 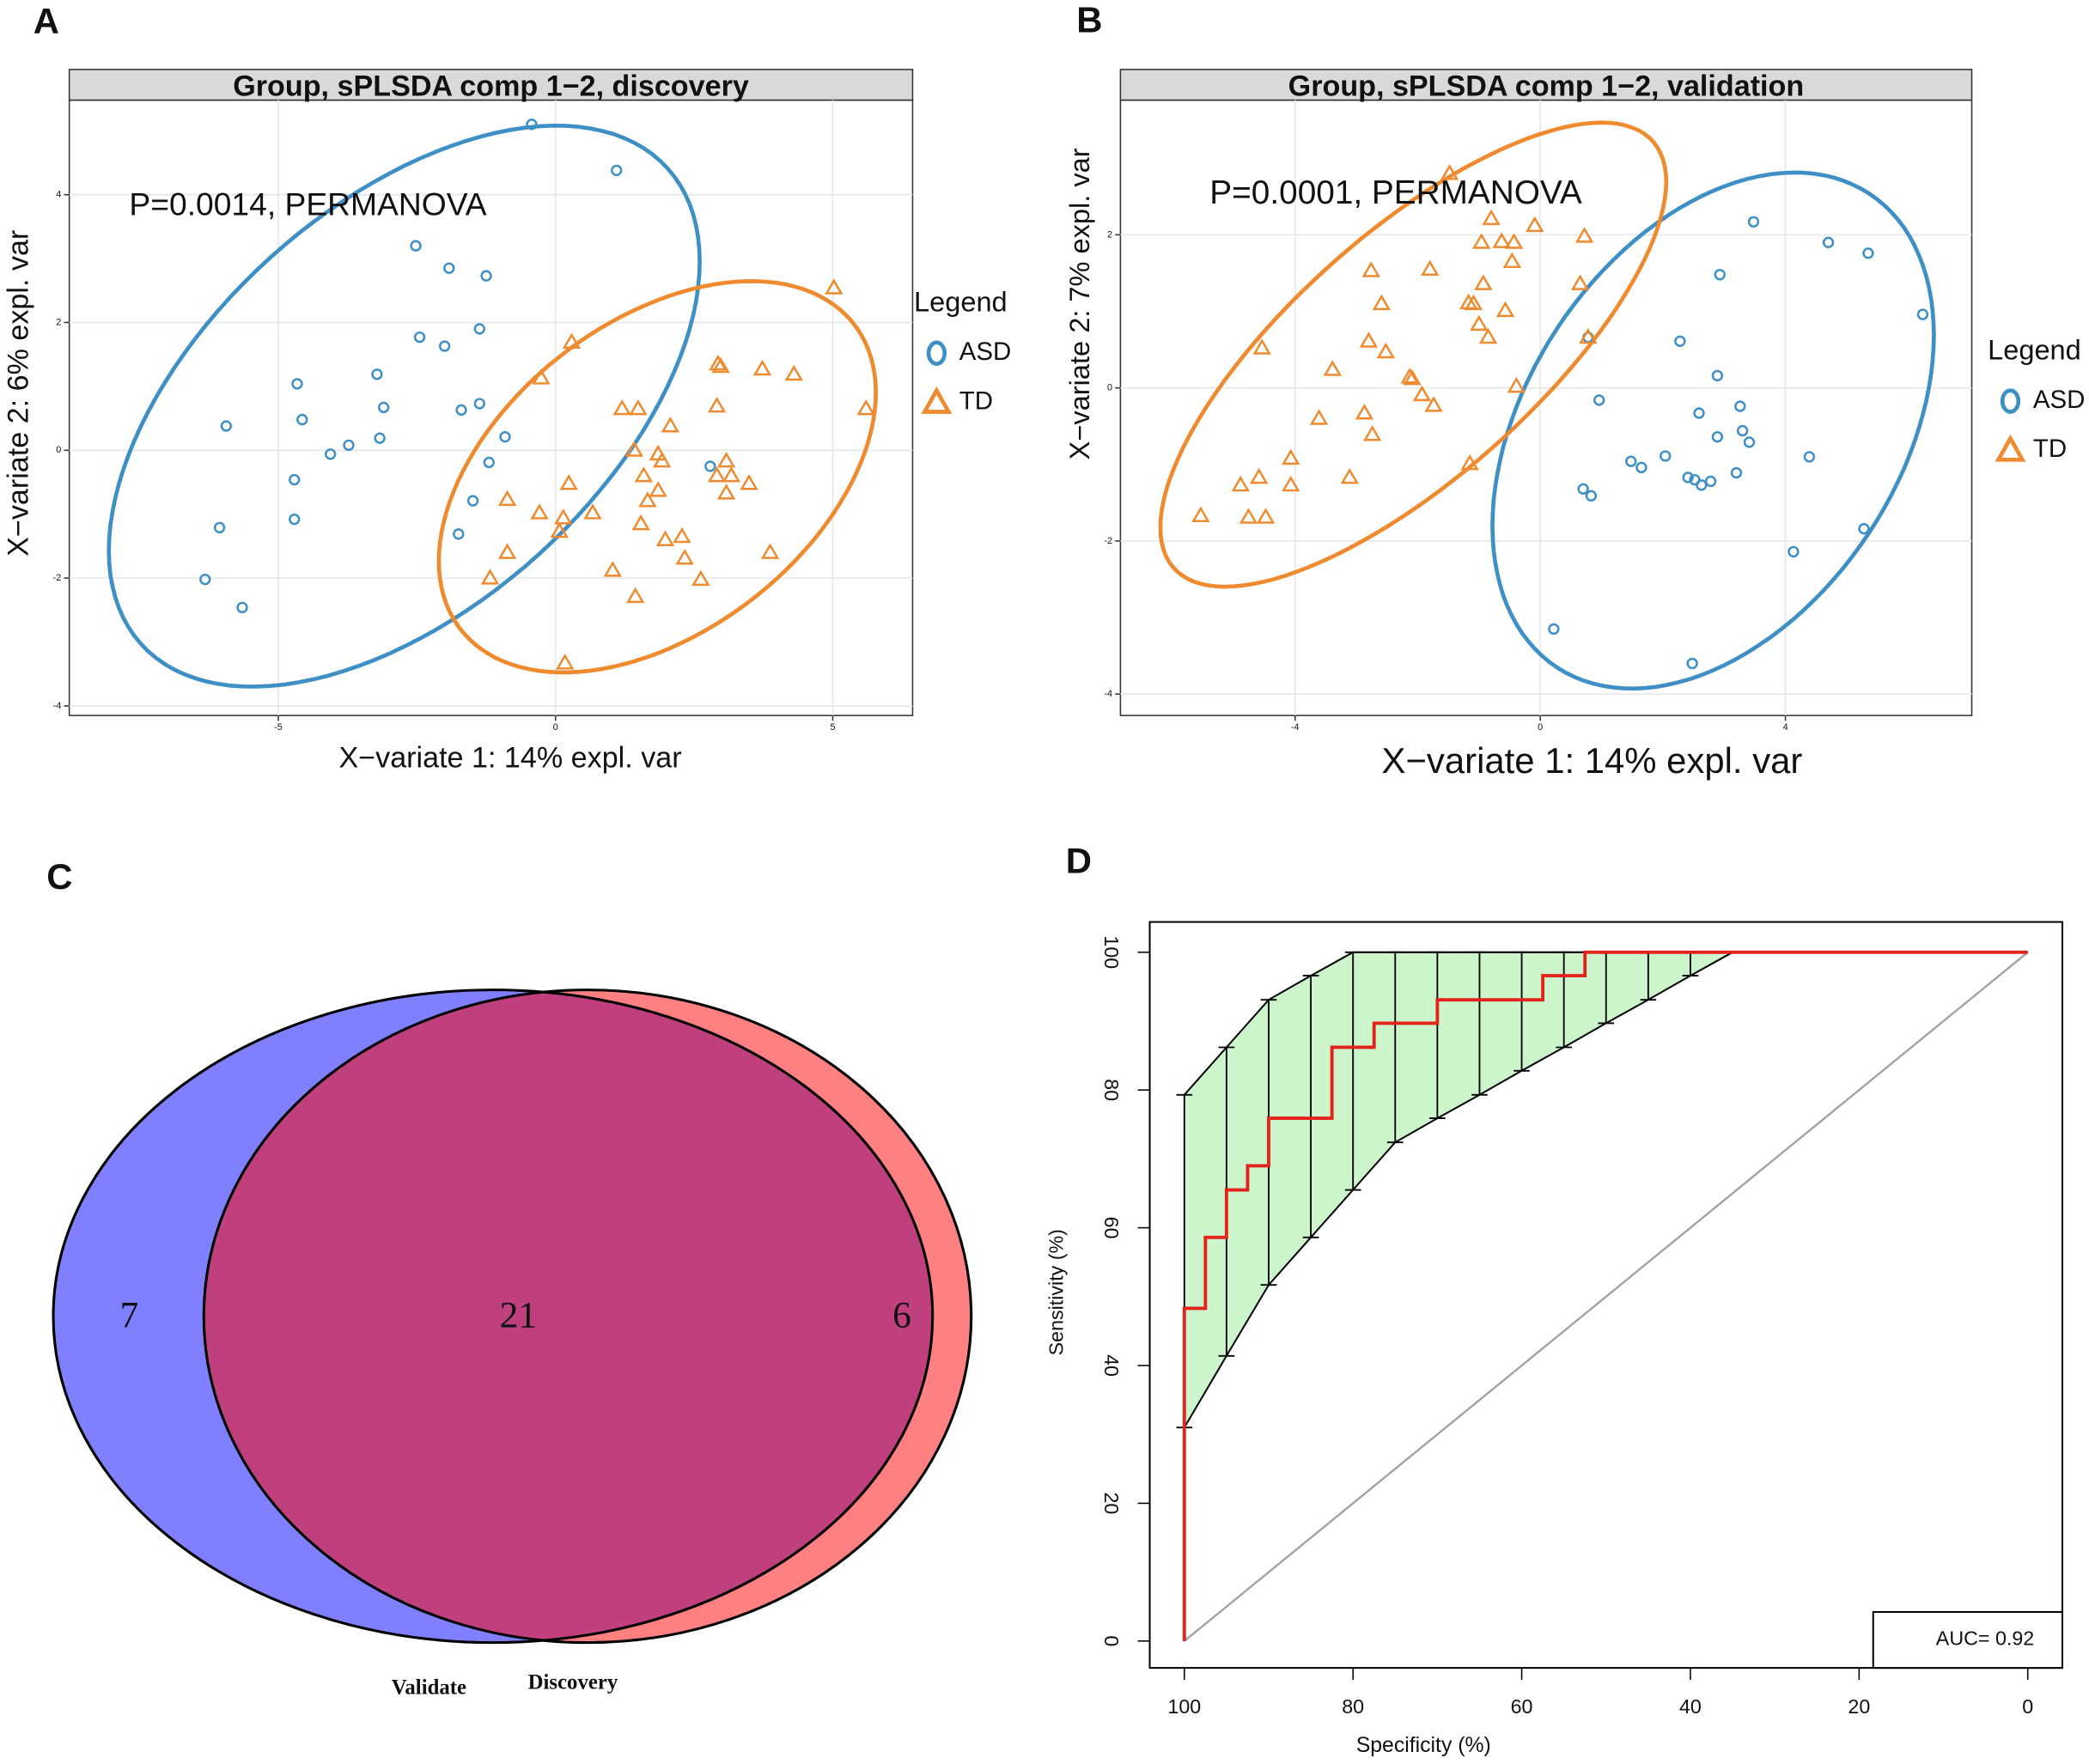 What do you see at coordinates (936, 353) in the screenshot?
I see `legend-marker` at bounding box center [936, 353].